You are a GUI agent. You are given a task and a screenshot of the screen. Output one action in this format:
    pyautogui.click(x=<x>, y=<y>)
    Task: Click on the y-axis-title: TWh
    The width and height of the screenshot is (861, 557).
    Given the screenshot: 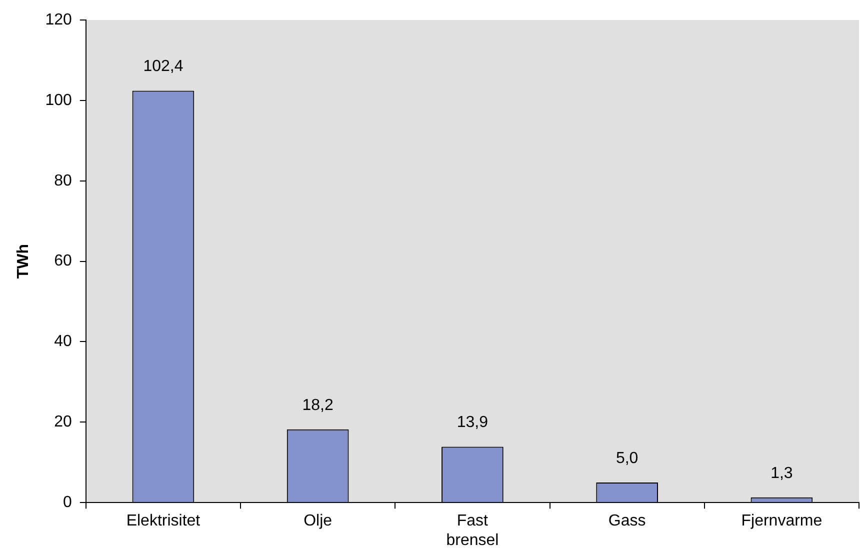 What is the action you would take?
    pyautogui.click(x=23, y=261)
    